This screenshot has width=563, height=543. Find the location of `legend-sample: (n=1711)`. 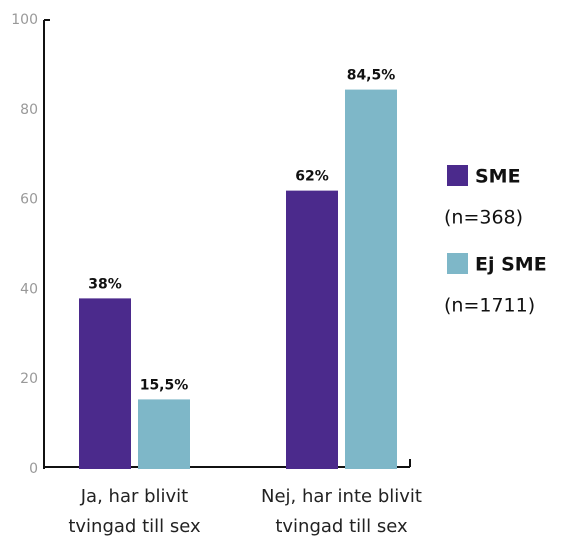

legend-sample: (n=1711) is located at coordinates (489, 306).